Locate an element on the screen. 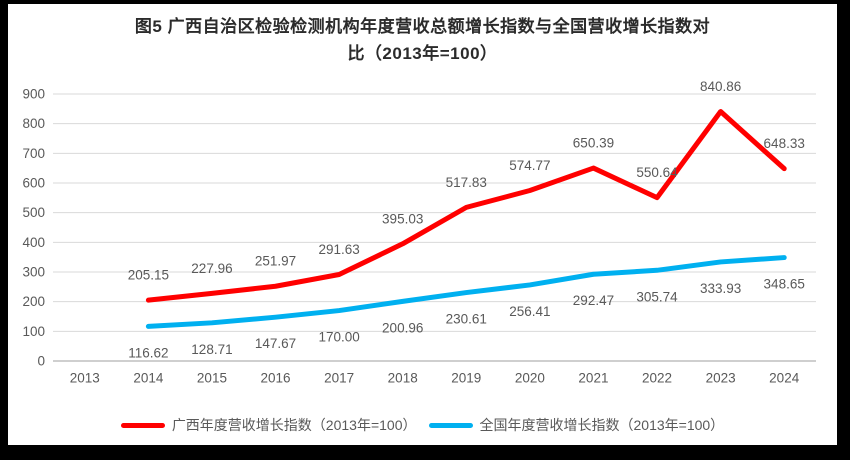  x-tick-label: 2017 is located at coordinates (339, 378).